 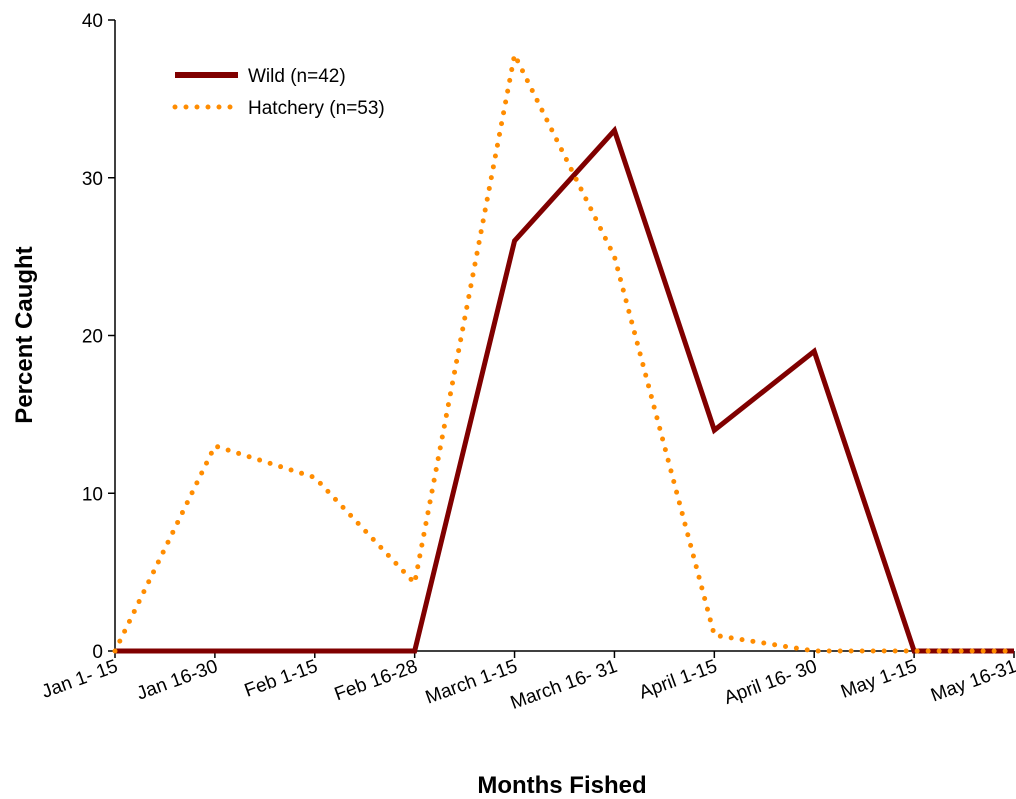 What do you see at coordinates (92, 494) in the screenshot?
I see `y-tick-label: 10` at bounding box center [92, 494].